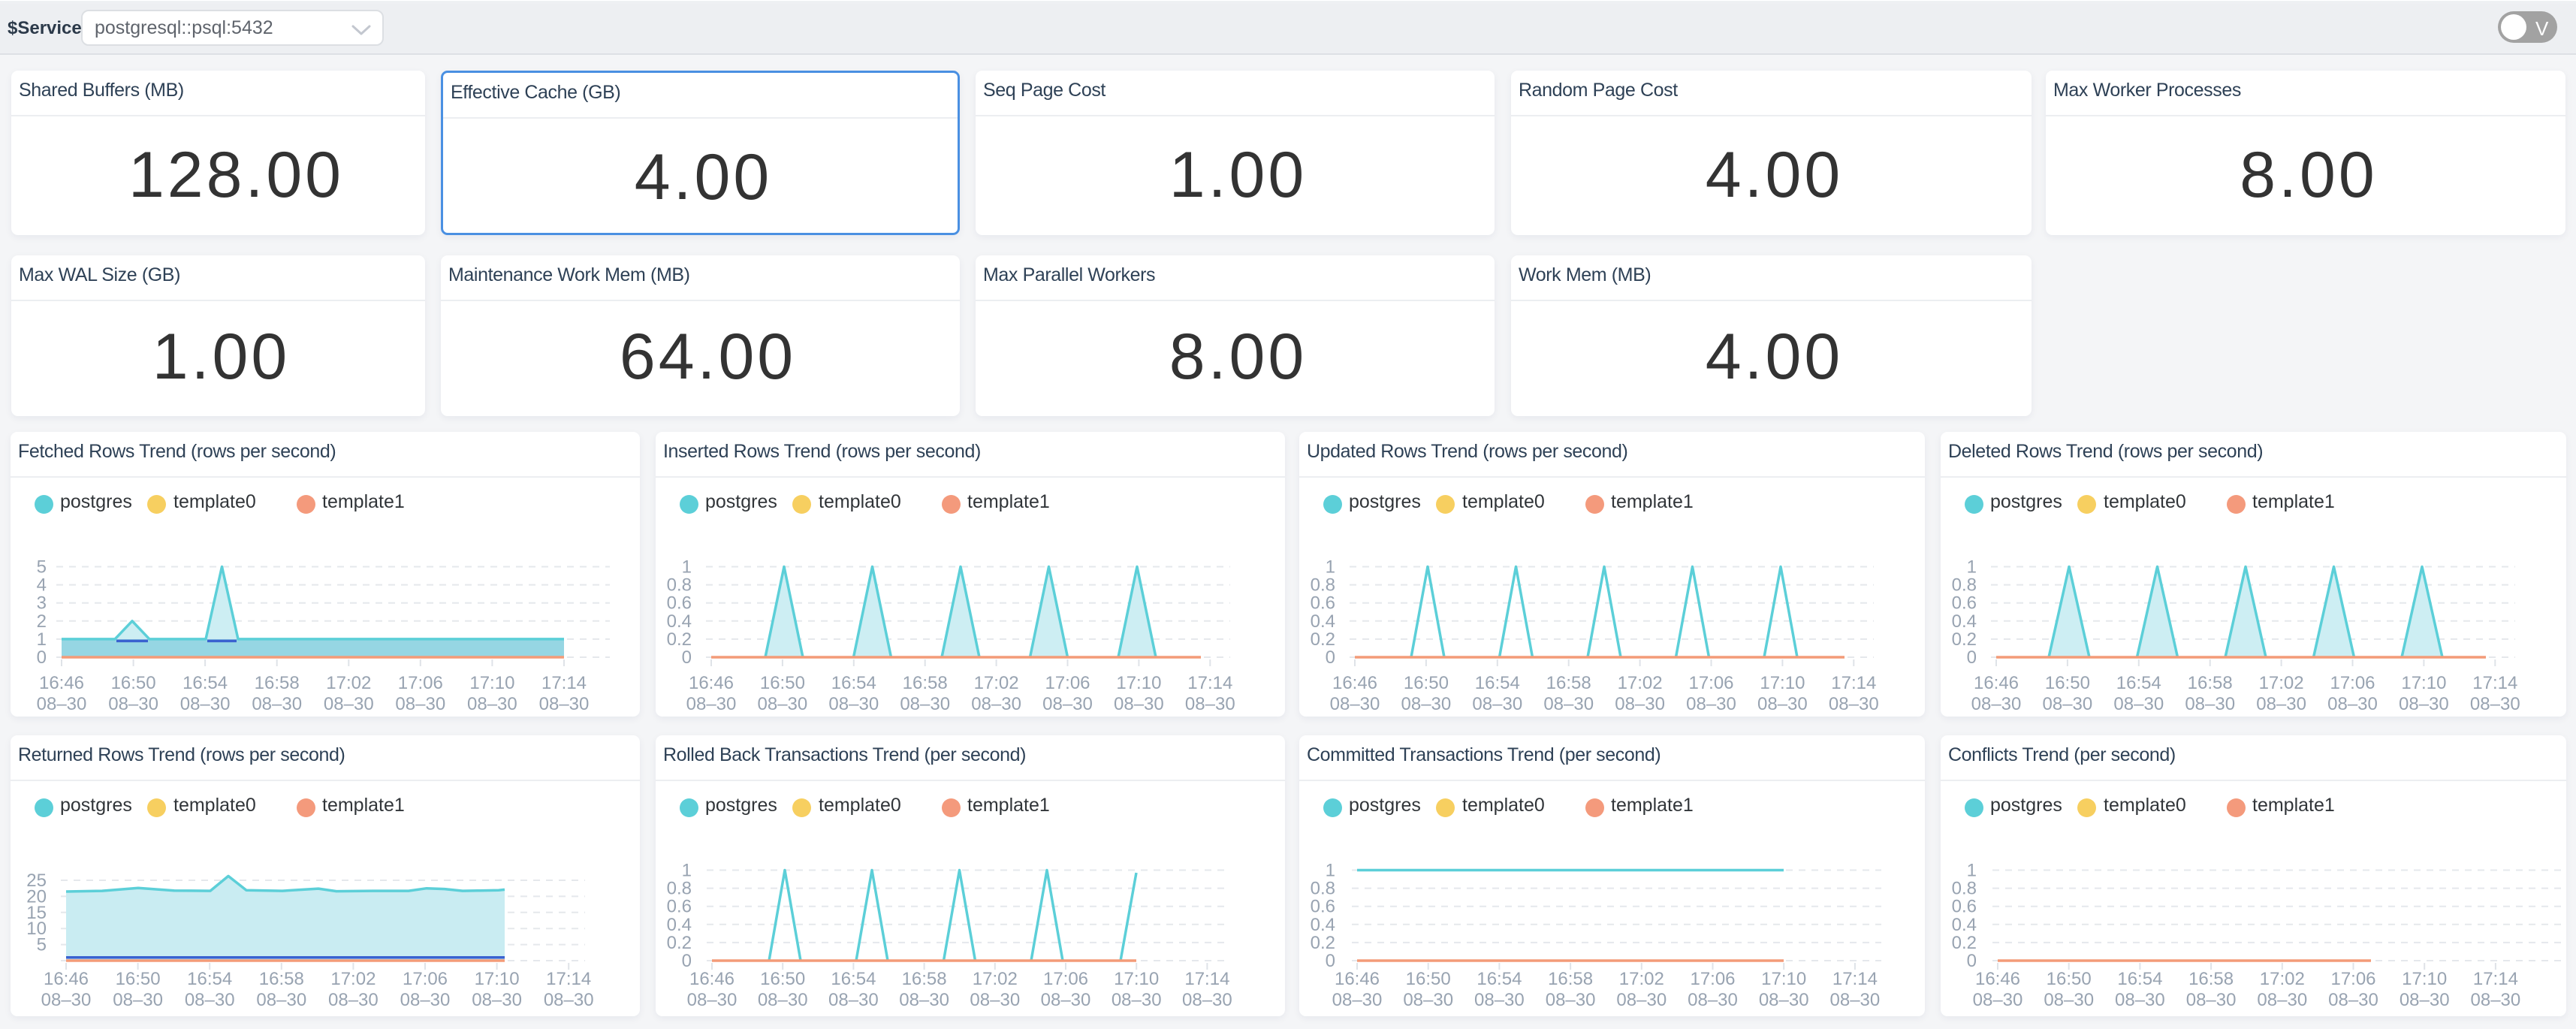  What do you see at coordinates (42, 621) in the screenshot?
I see `svg-text: 2` at bounding box center [42, 621].